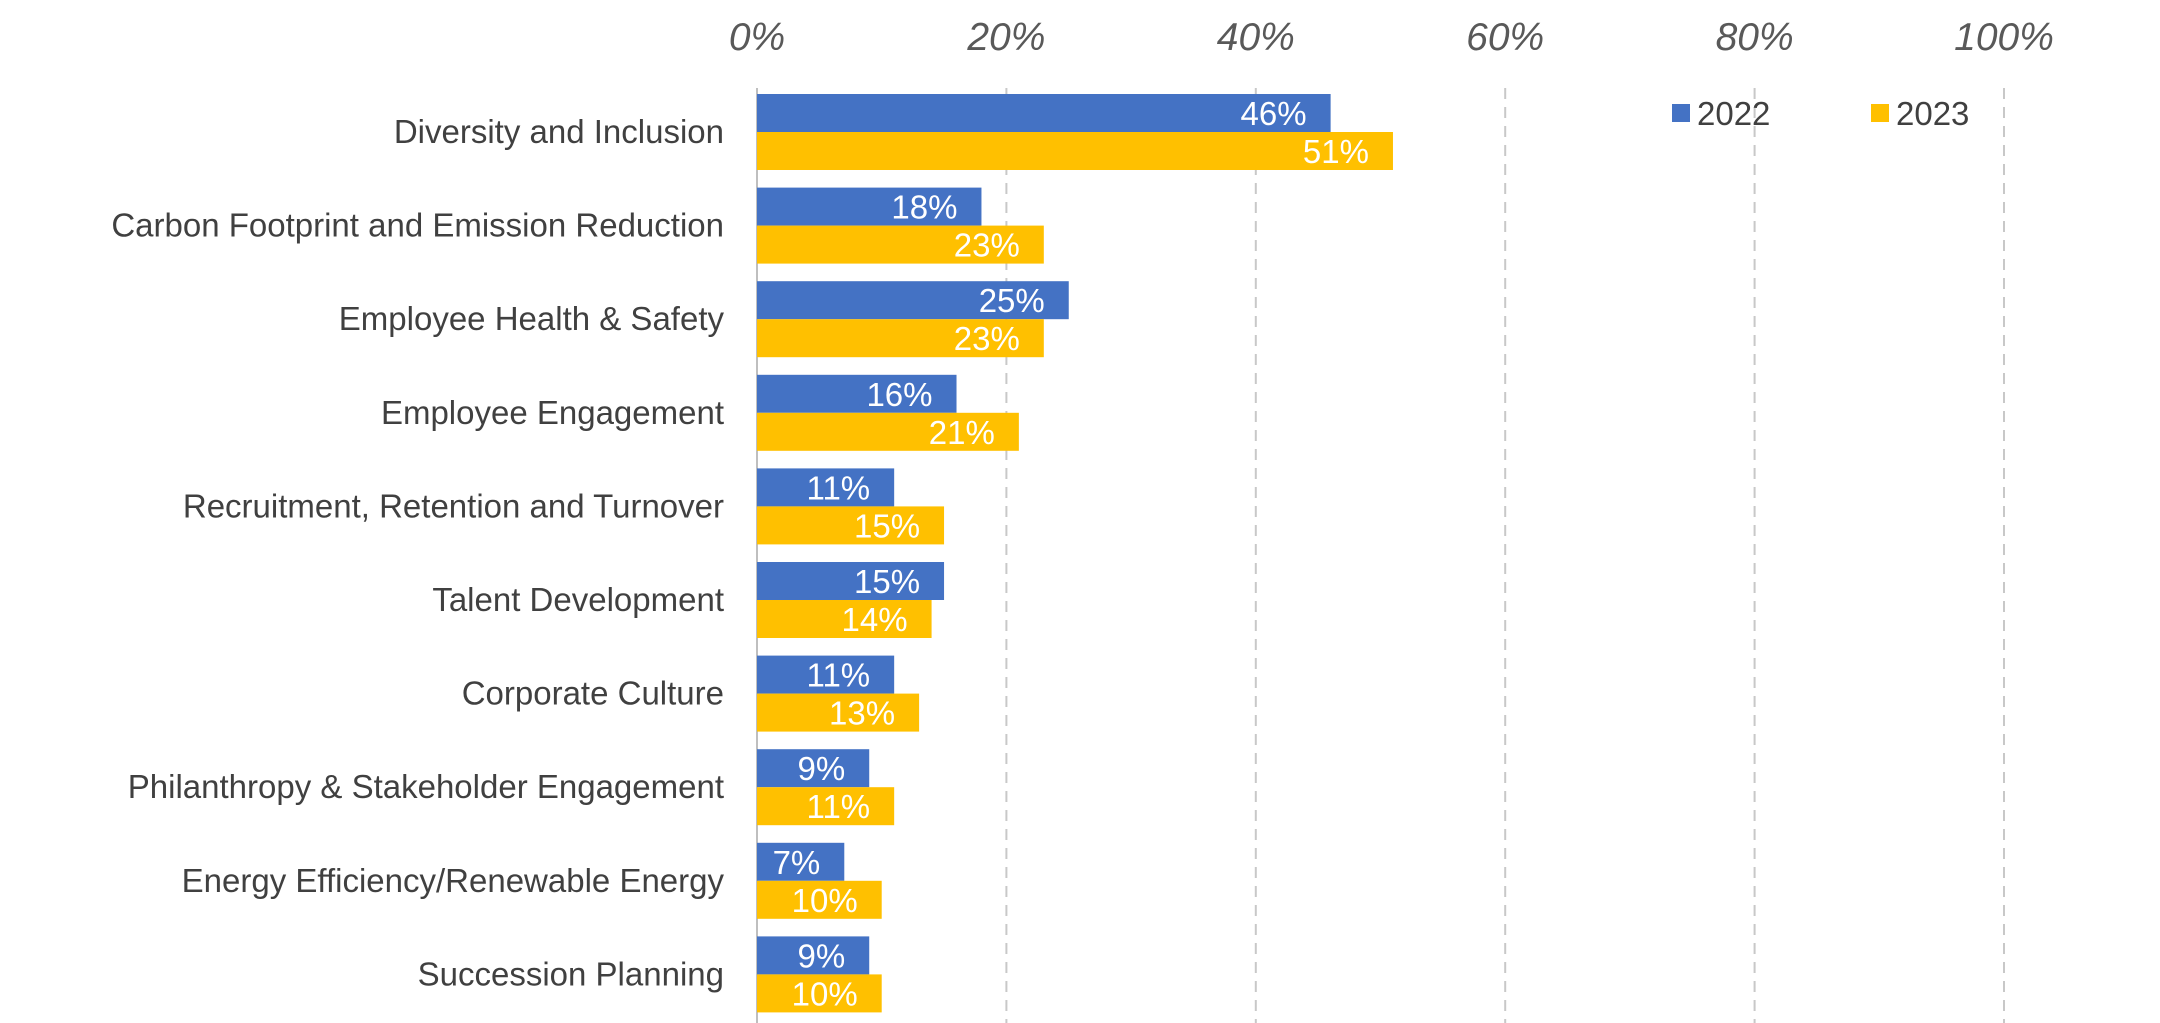 The width and height of the screenshot is (2160, 1023). I want to click on data-label-2022: 16%, so click(899, 394).